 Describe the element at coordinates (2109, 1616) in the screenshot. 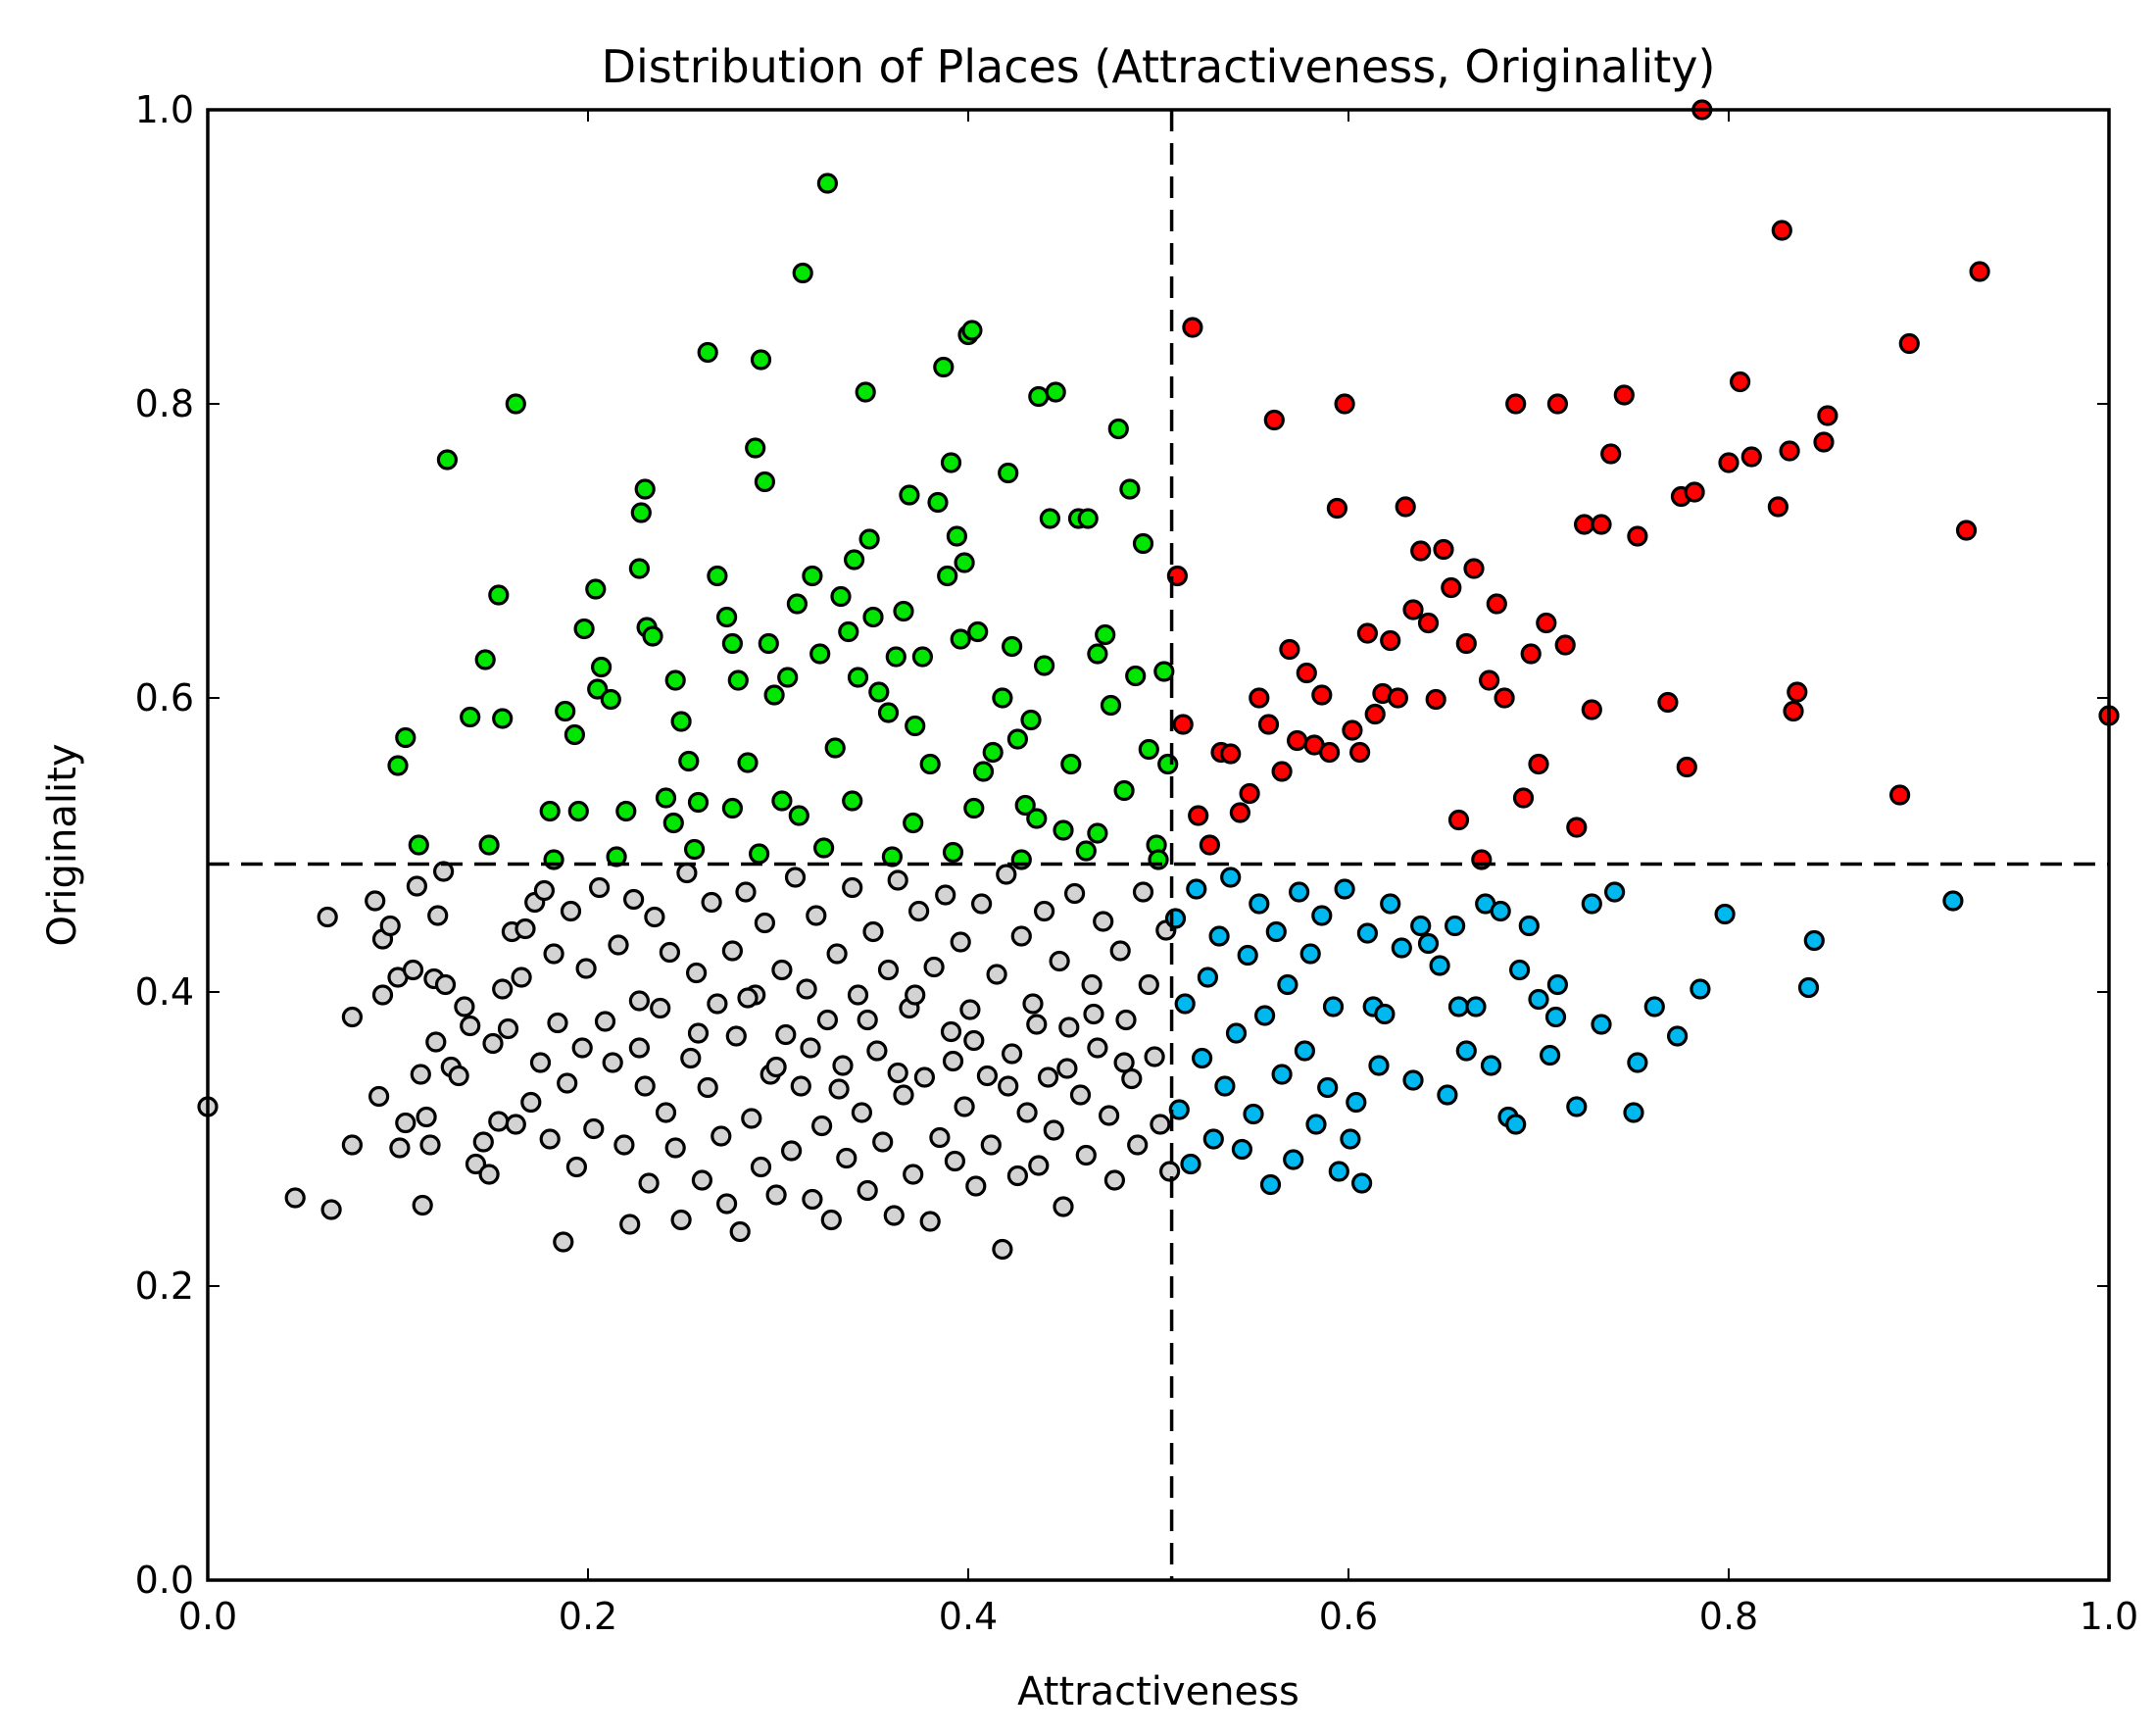

I see `x-tick-label: 1.0` at that location.